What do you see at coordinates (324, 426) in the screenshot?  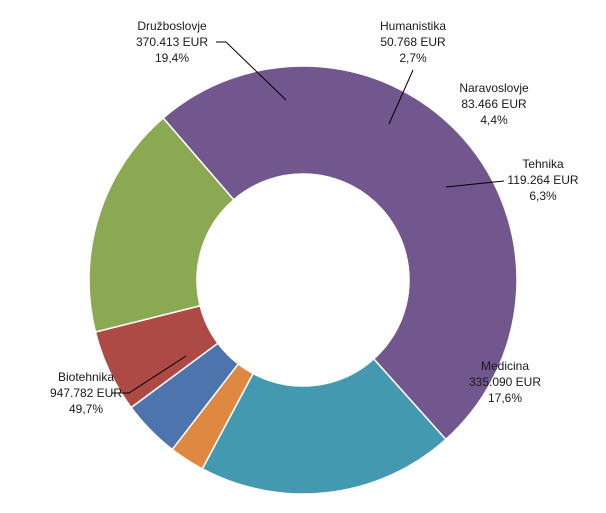 I see `slice-druzboslovje` at bounding box center [324, 426].